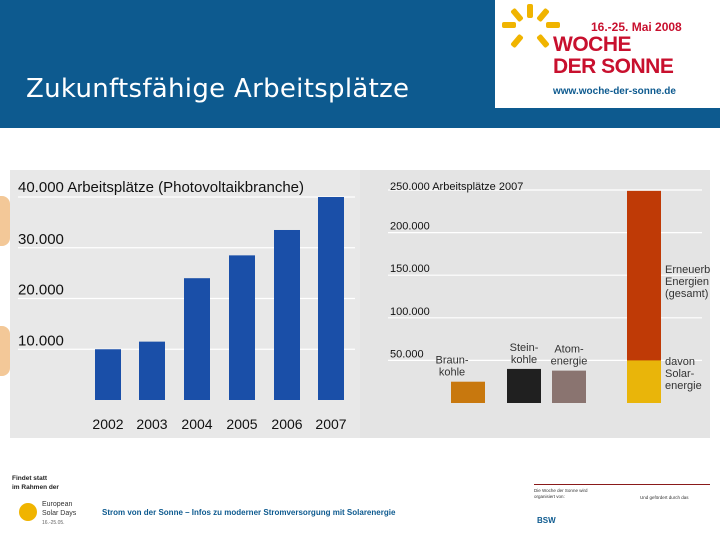  Describe the element at coordinates (41, 239) in the screenshot. I see `pv-ytick-label: 30.000` at that location.